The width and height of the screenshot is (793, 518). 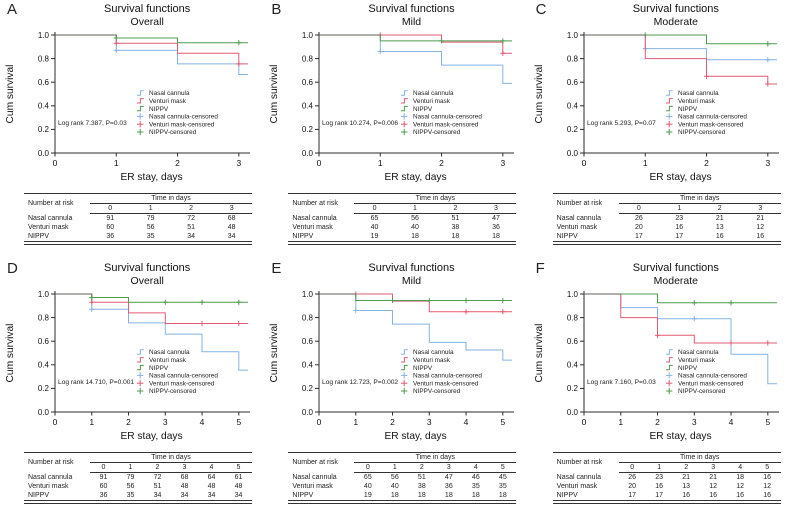 What do you see at coordinates (238, 477) in the screenshot?
I see `risk-value: 61` at bounding box center [238, 477].